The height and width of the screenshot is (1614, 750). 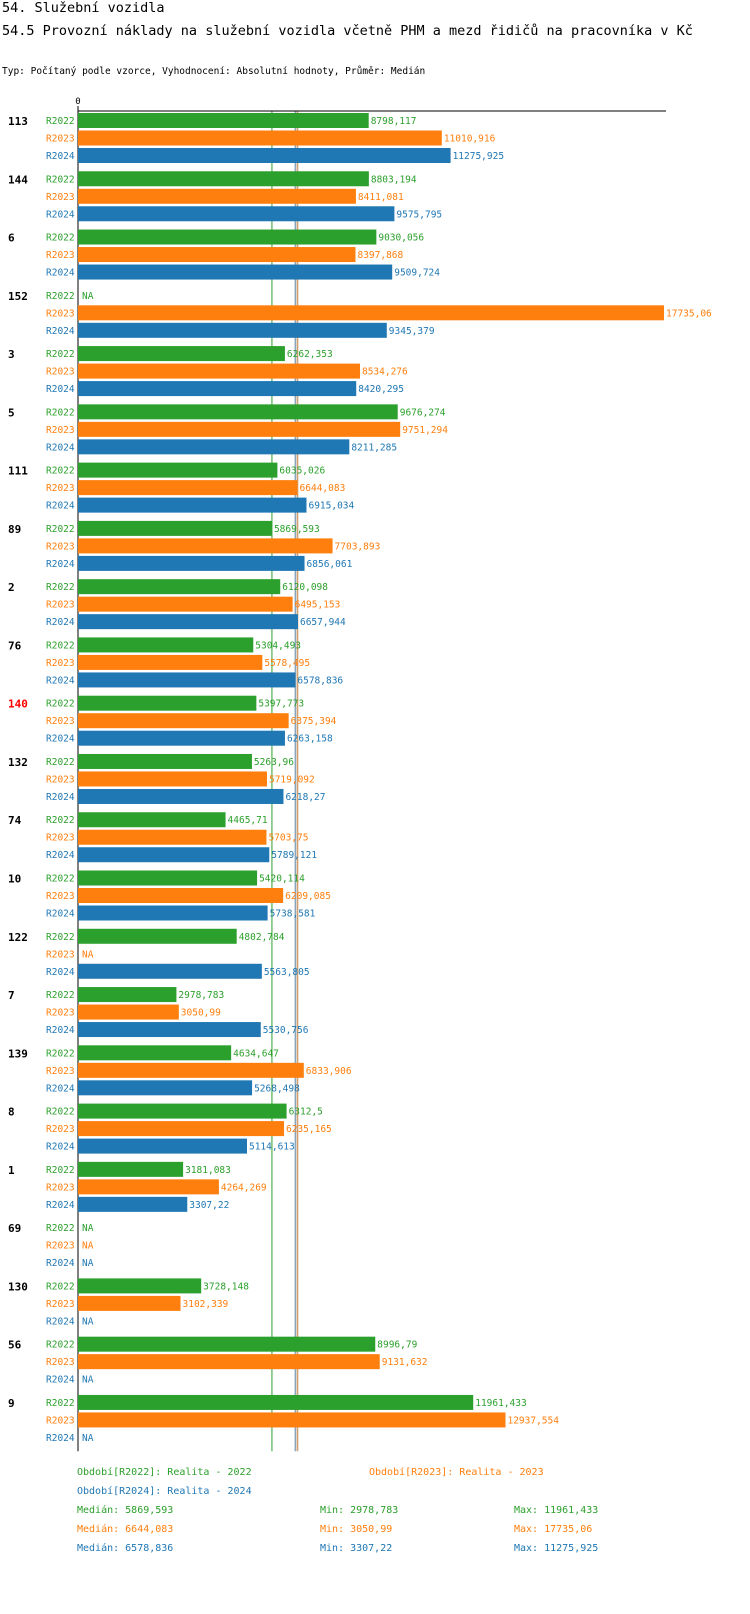 I want to click on series-label-r2024-122: R2024, so click(x=60, y=972).